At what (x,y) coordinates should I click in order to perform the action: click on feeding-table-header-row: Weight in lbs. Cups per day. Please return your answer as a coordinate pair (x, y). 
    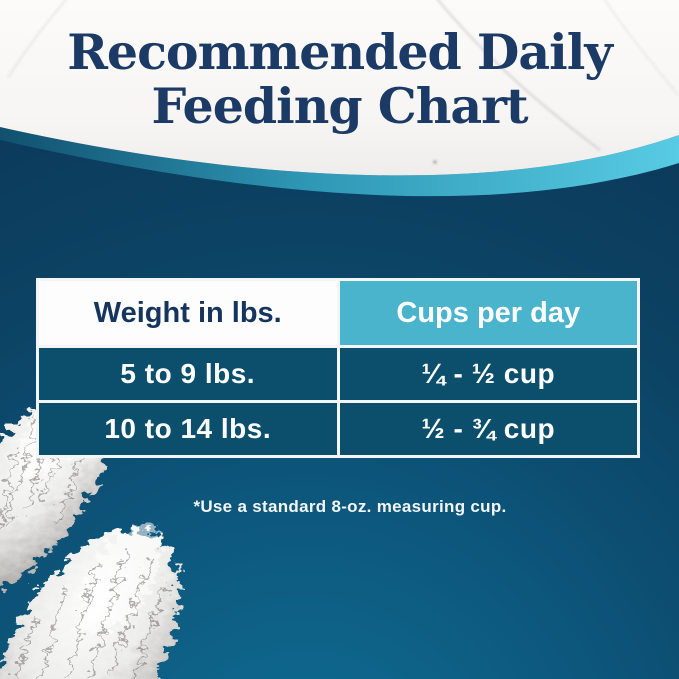
    Looking at the image, I should click on (338, 313).